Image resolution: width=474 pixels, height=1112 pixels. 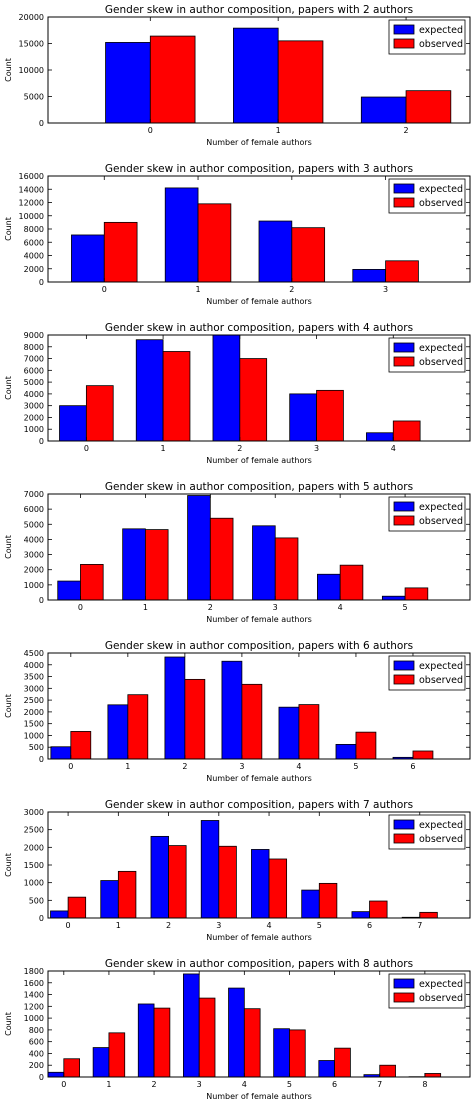 What do you see at coordinates (31, 176) in the screenshot?
I see `y-tick-label: 16000` at bounding box center [31, 176].